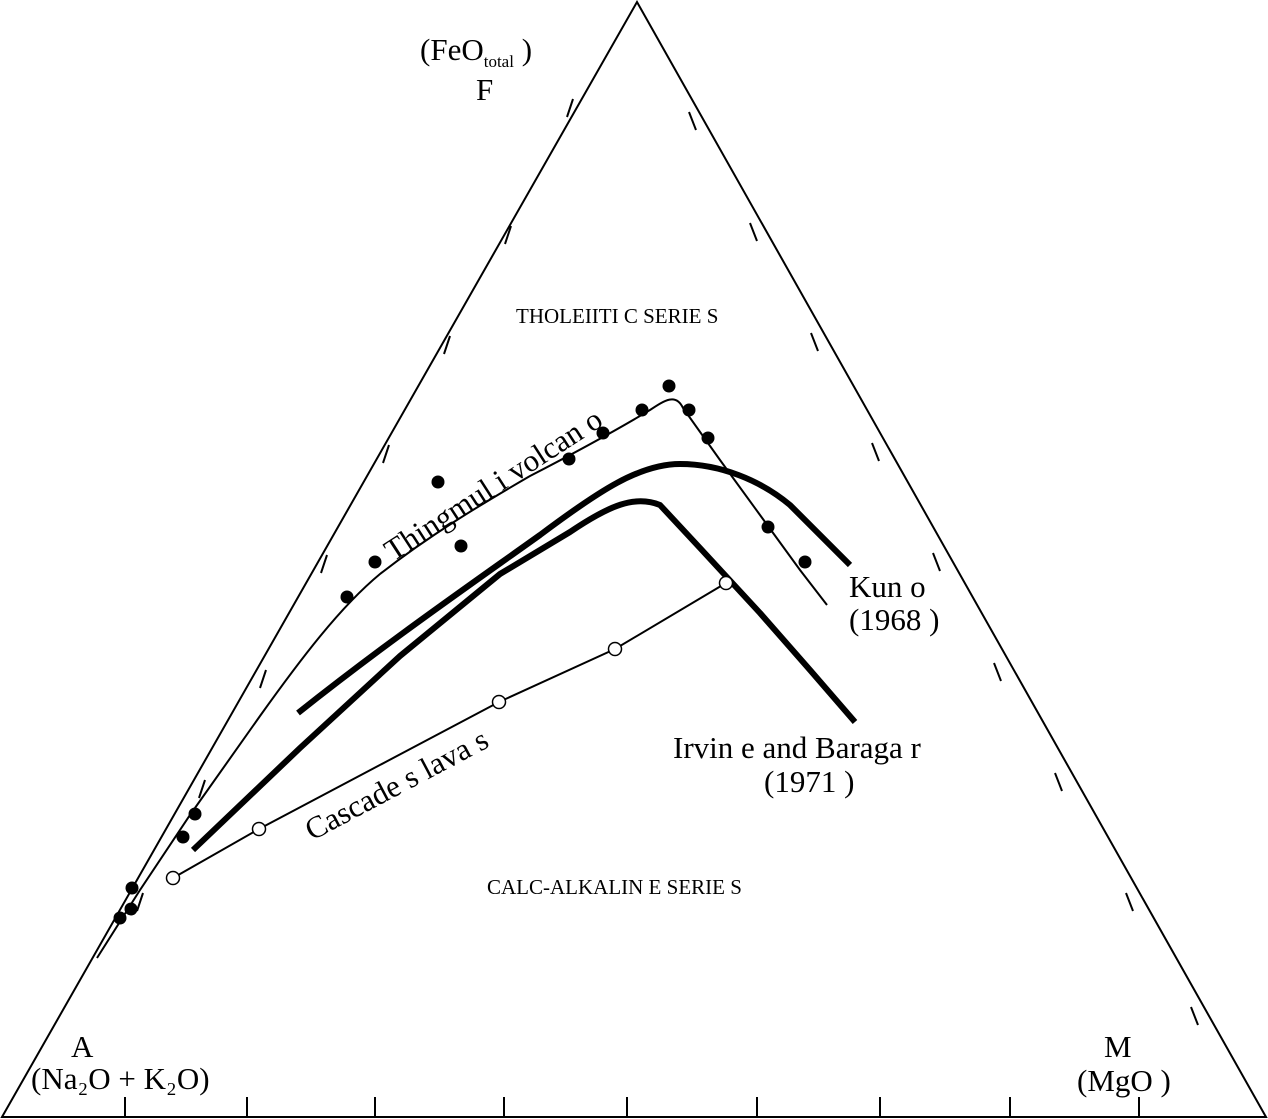 The image size is (1268, 1119). What do you see at coordinates (120, 1078) in the screenshot?
I see `vertex-a-oxide-label: (Na₂O + K₂O)` at bounding box center [120, 1078].